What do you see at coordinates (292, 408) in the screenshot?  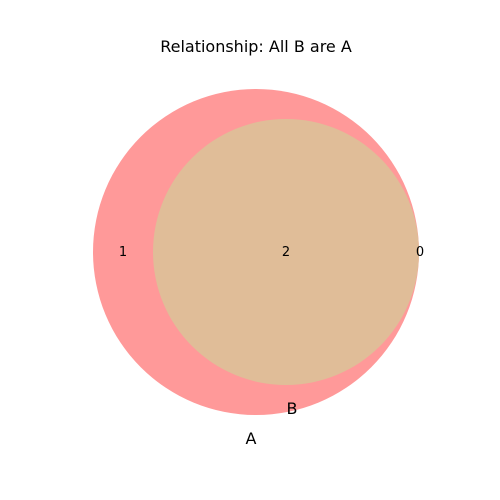 I see `set-b-label: B` at bounding box center [292, 408].